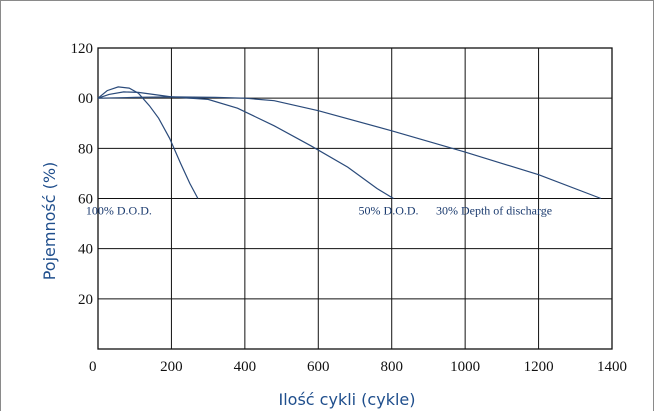  What do you see at coordinates (93, 367) in the screenshot?
I see `x-tick-label: 0` at bounding box center [93, 367].